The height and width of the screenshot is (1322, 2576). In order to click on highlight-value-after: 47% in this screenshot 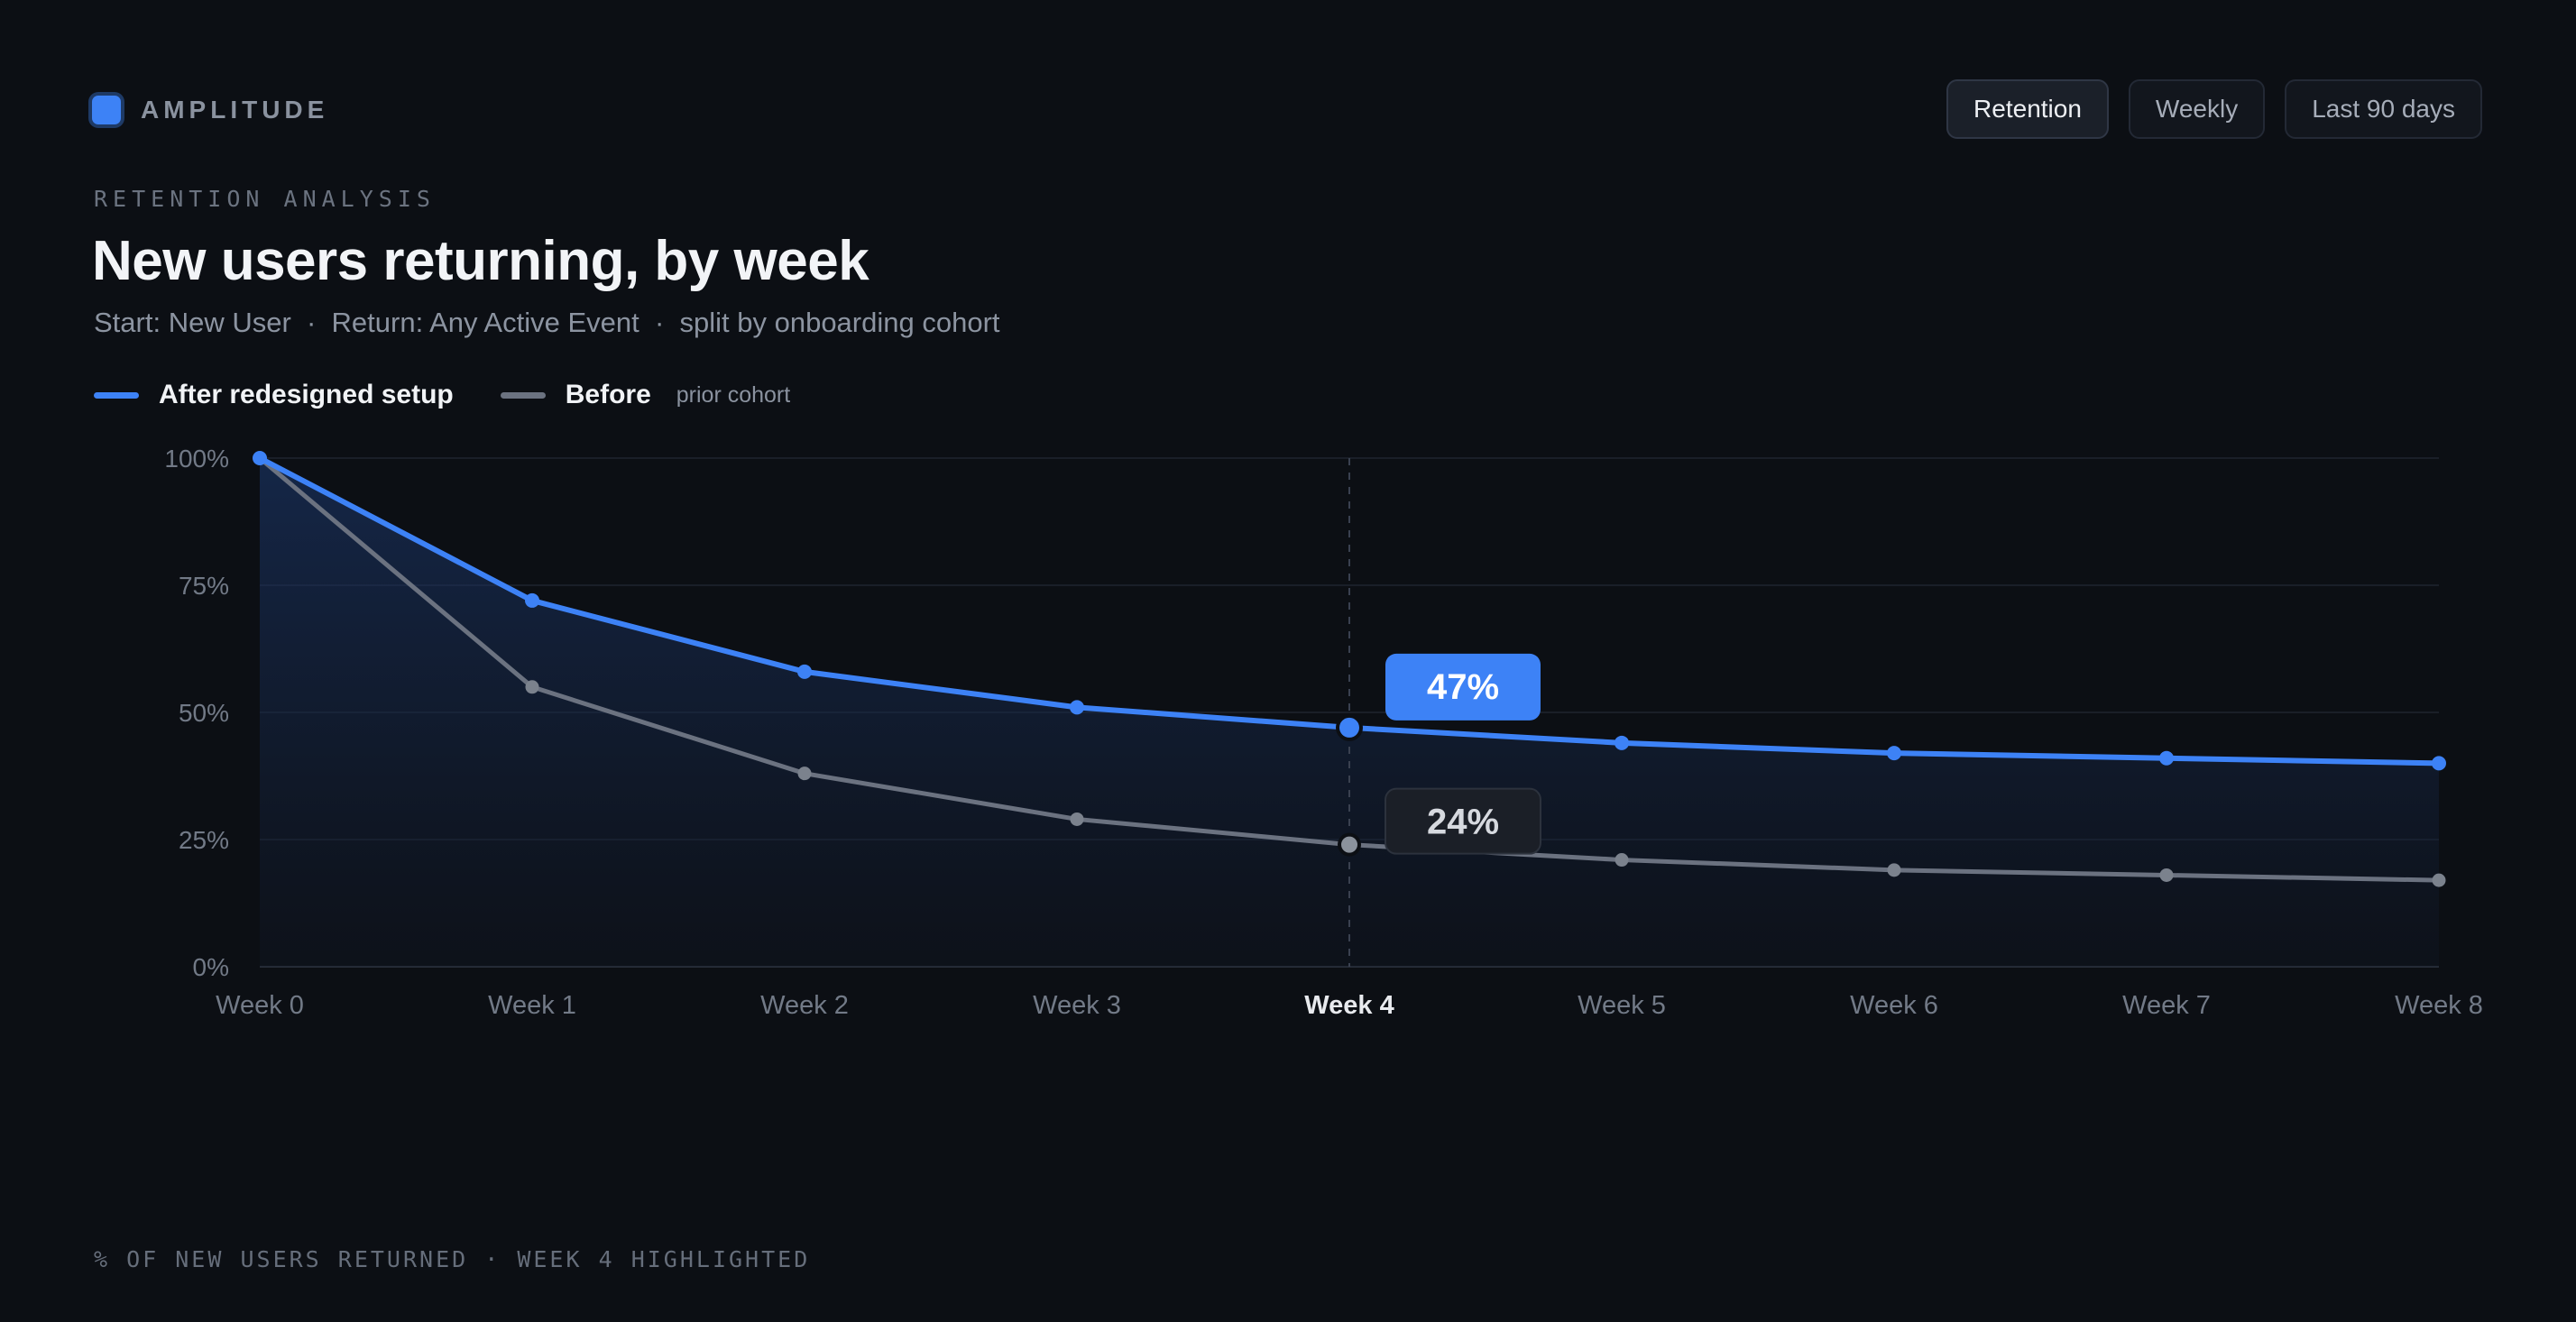, I will do `click(1463, 687)`.